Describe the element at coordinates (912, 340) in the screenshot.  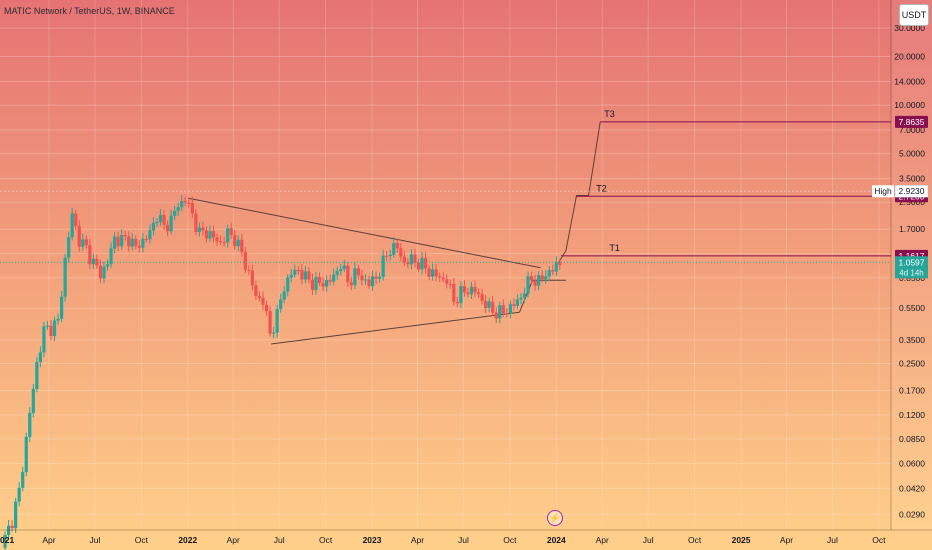
I see `y-tick-label: 0.3500` at that location.